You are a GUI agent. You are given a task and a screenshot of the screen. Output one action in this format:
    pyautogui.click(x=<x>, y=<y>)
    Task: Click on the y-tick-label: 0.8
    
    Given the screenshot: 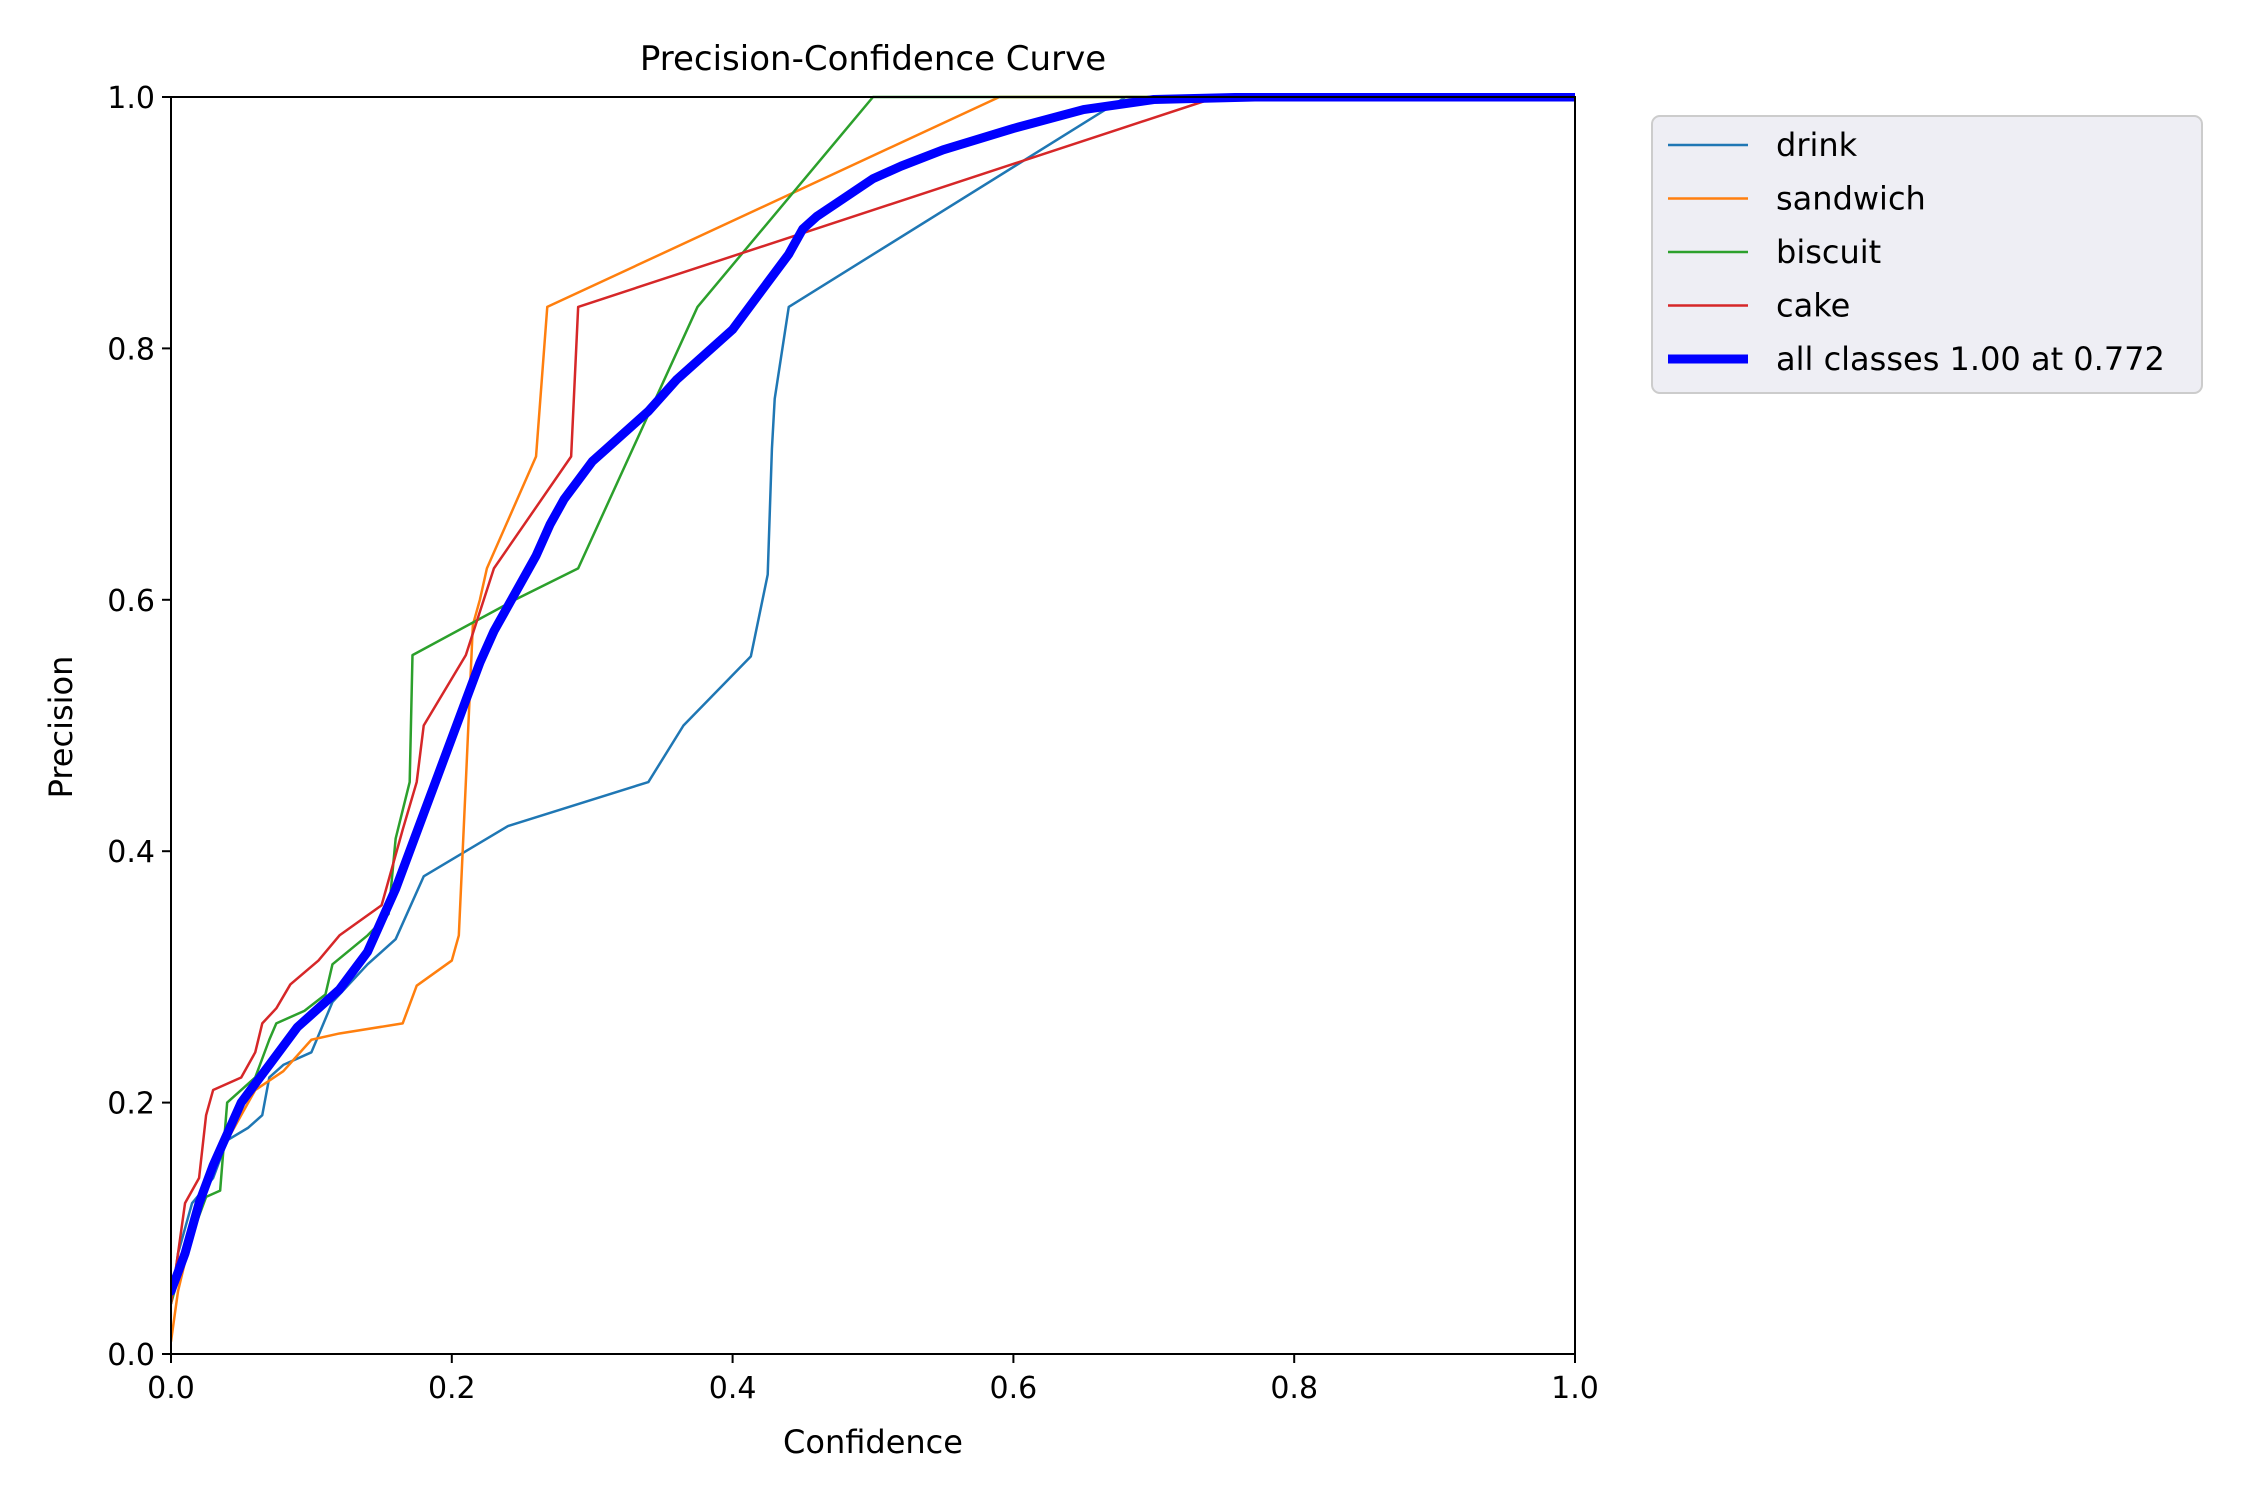 What is the action you would take?
    pyautogui.click(x=131, y=349)
    